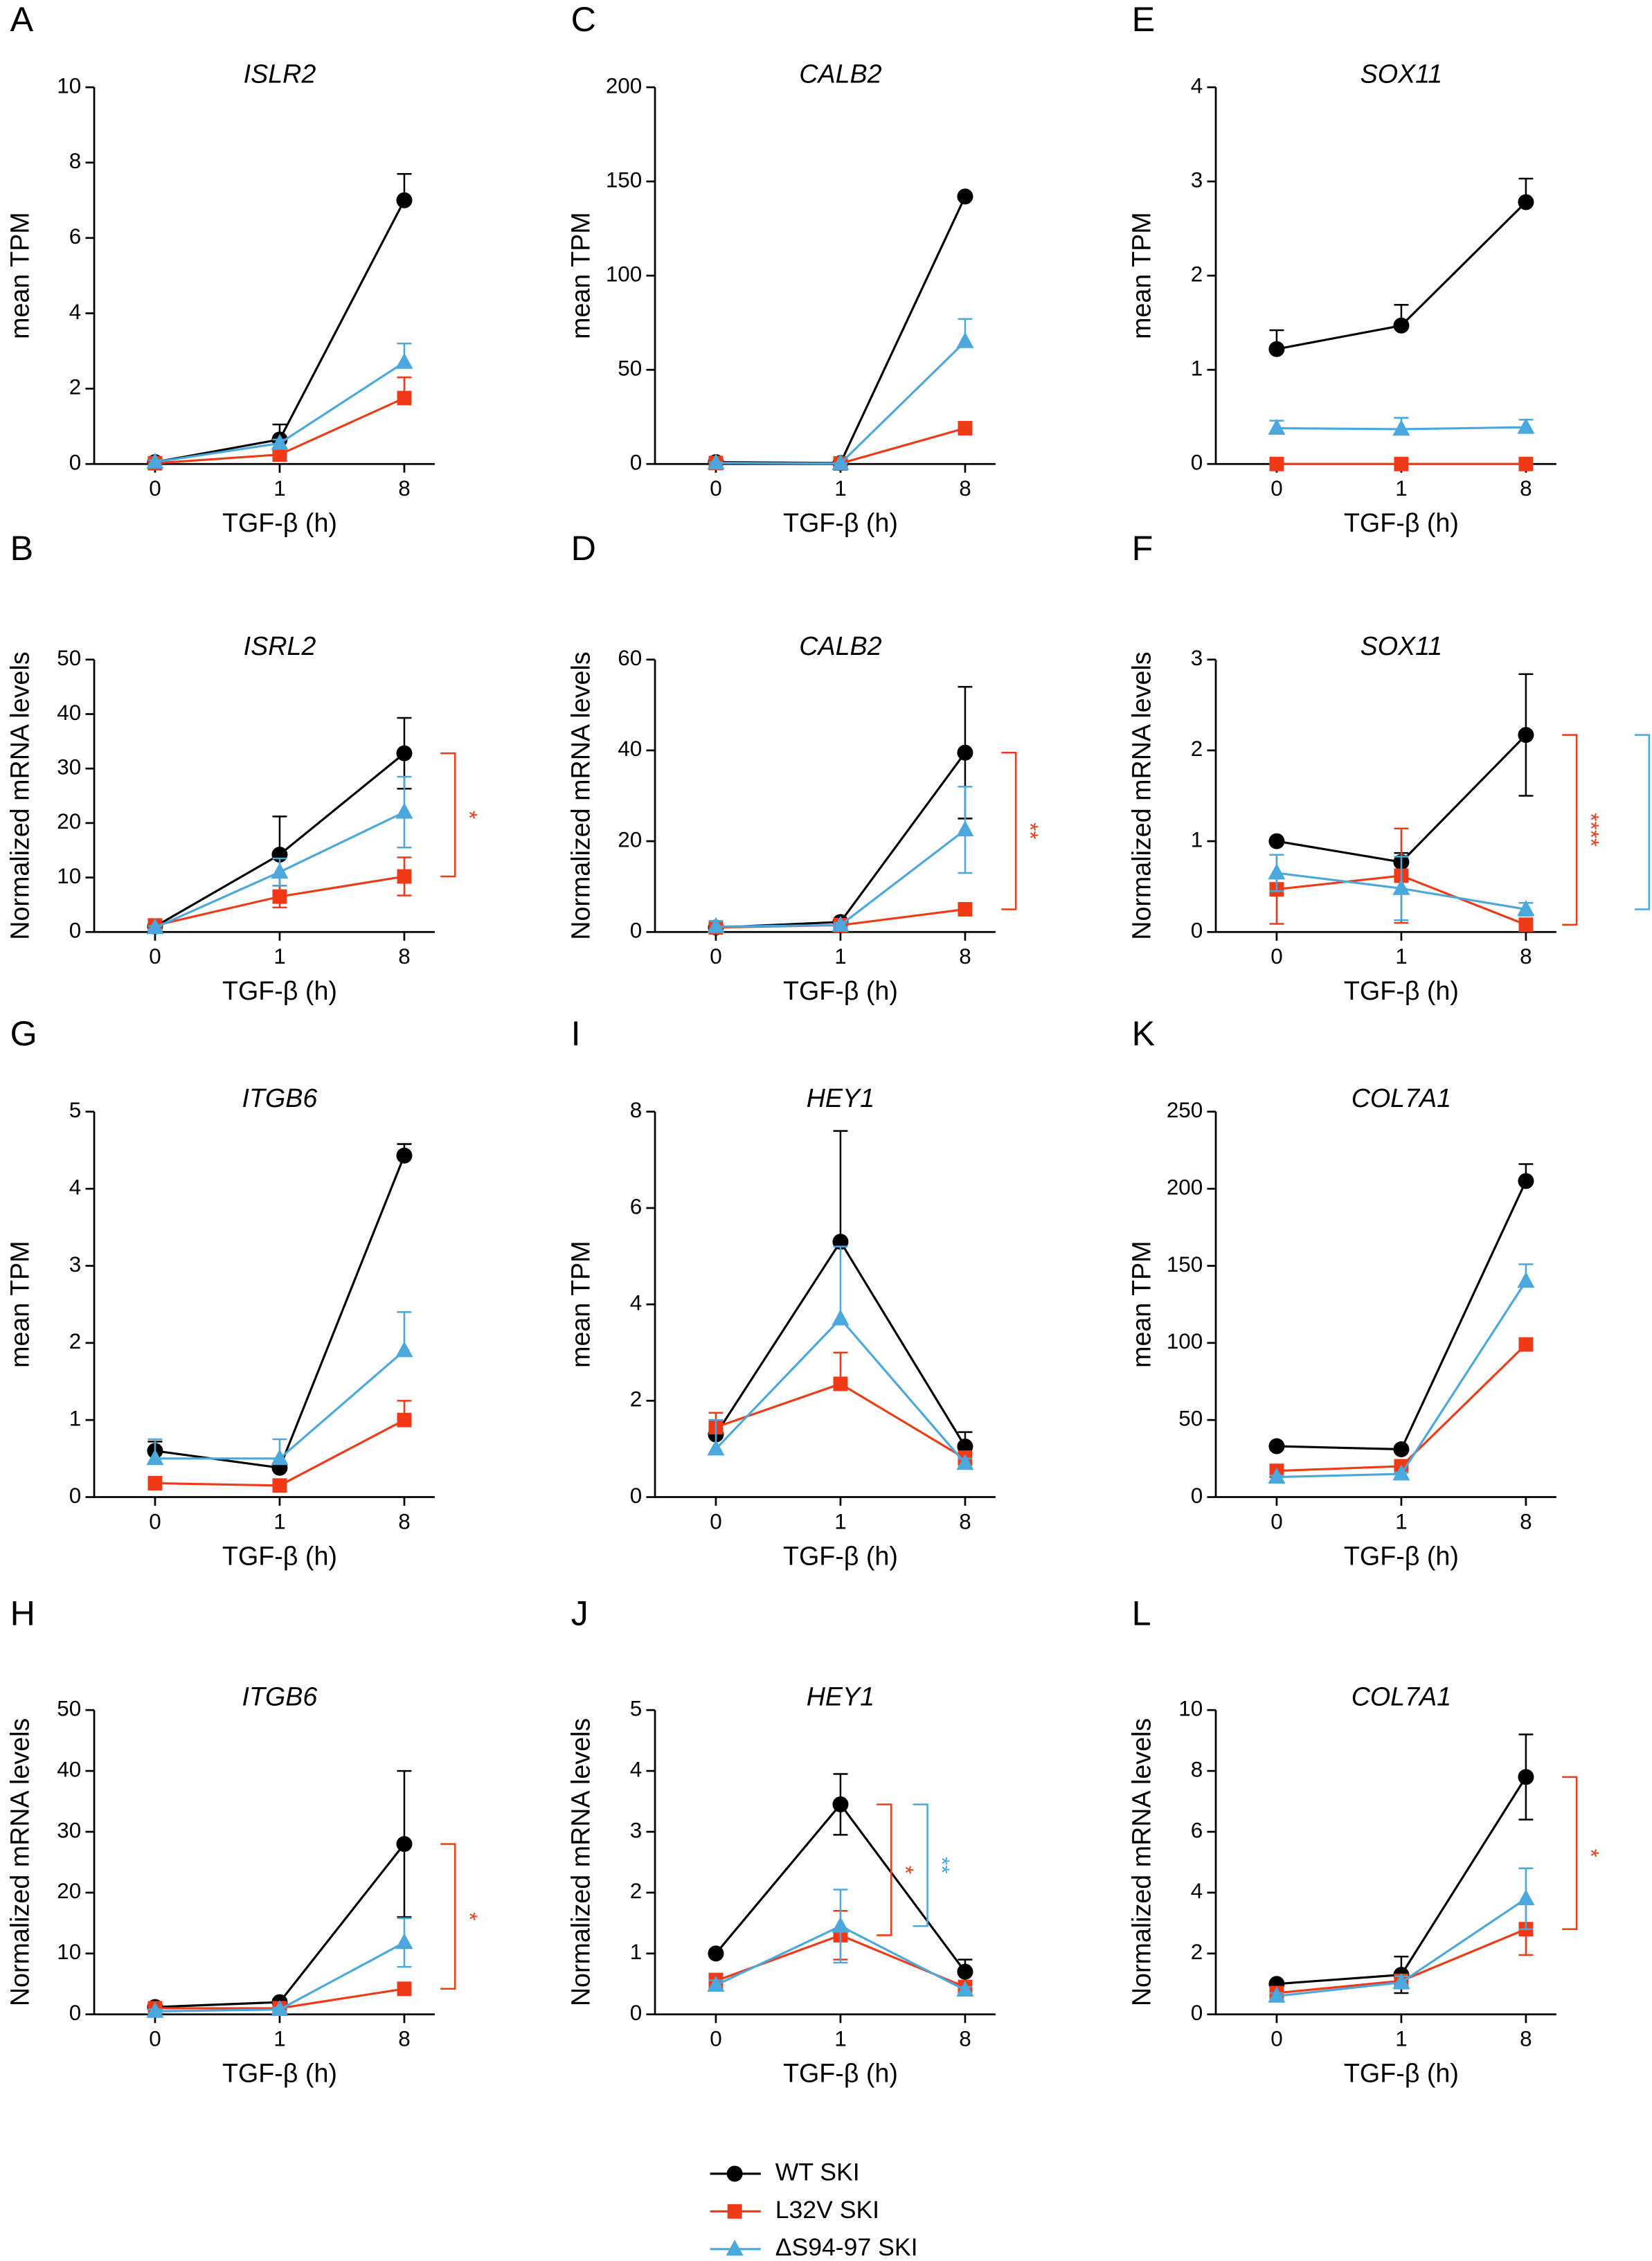 Image resolution: width=1652 pixels, height=2261 pixels. What do you see at coordinates (636, 1830) in the screenshot?
I see `y-tick-label: 3` at bounding box center [636, 1830].